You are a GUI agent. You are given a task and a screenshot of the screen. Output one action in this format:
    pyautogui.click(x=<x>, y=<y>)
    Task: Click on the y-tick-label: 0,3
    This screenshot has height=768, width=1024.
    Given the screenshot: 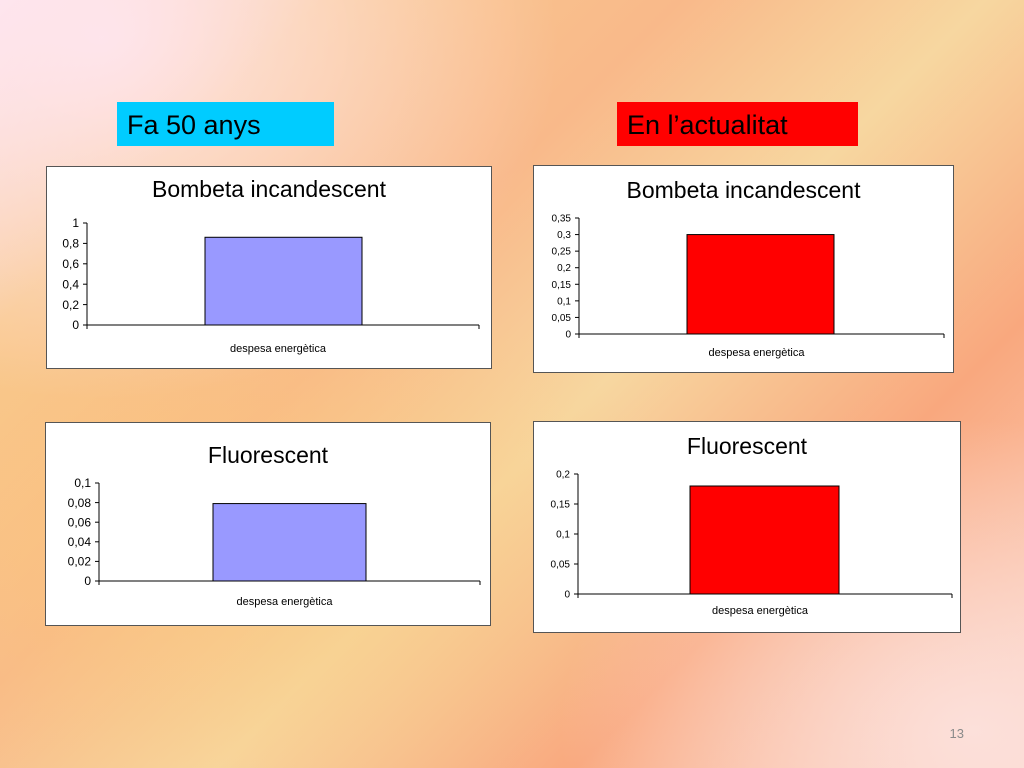 What is the action you would take?
    pyautogui.click(x=564, y=235)
    